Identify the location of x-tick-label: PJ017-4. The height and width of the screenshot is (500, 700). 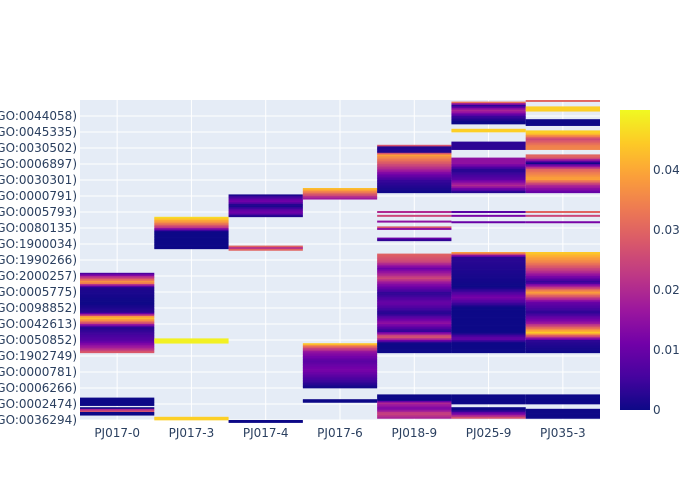
(266, 433).